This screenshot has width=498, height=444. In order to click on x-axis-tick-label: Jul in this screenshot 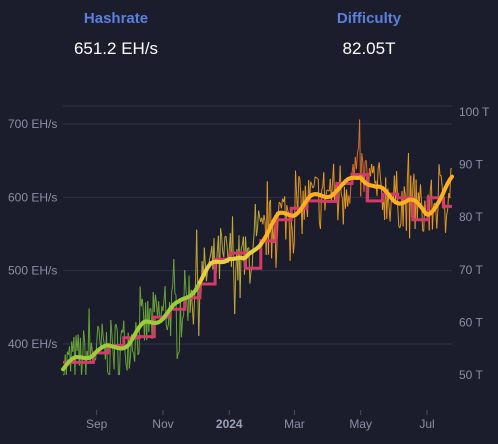, I will do `click(426, 424)`.